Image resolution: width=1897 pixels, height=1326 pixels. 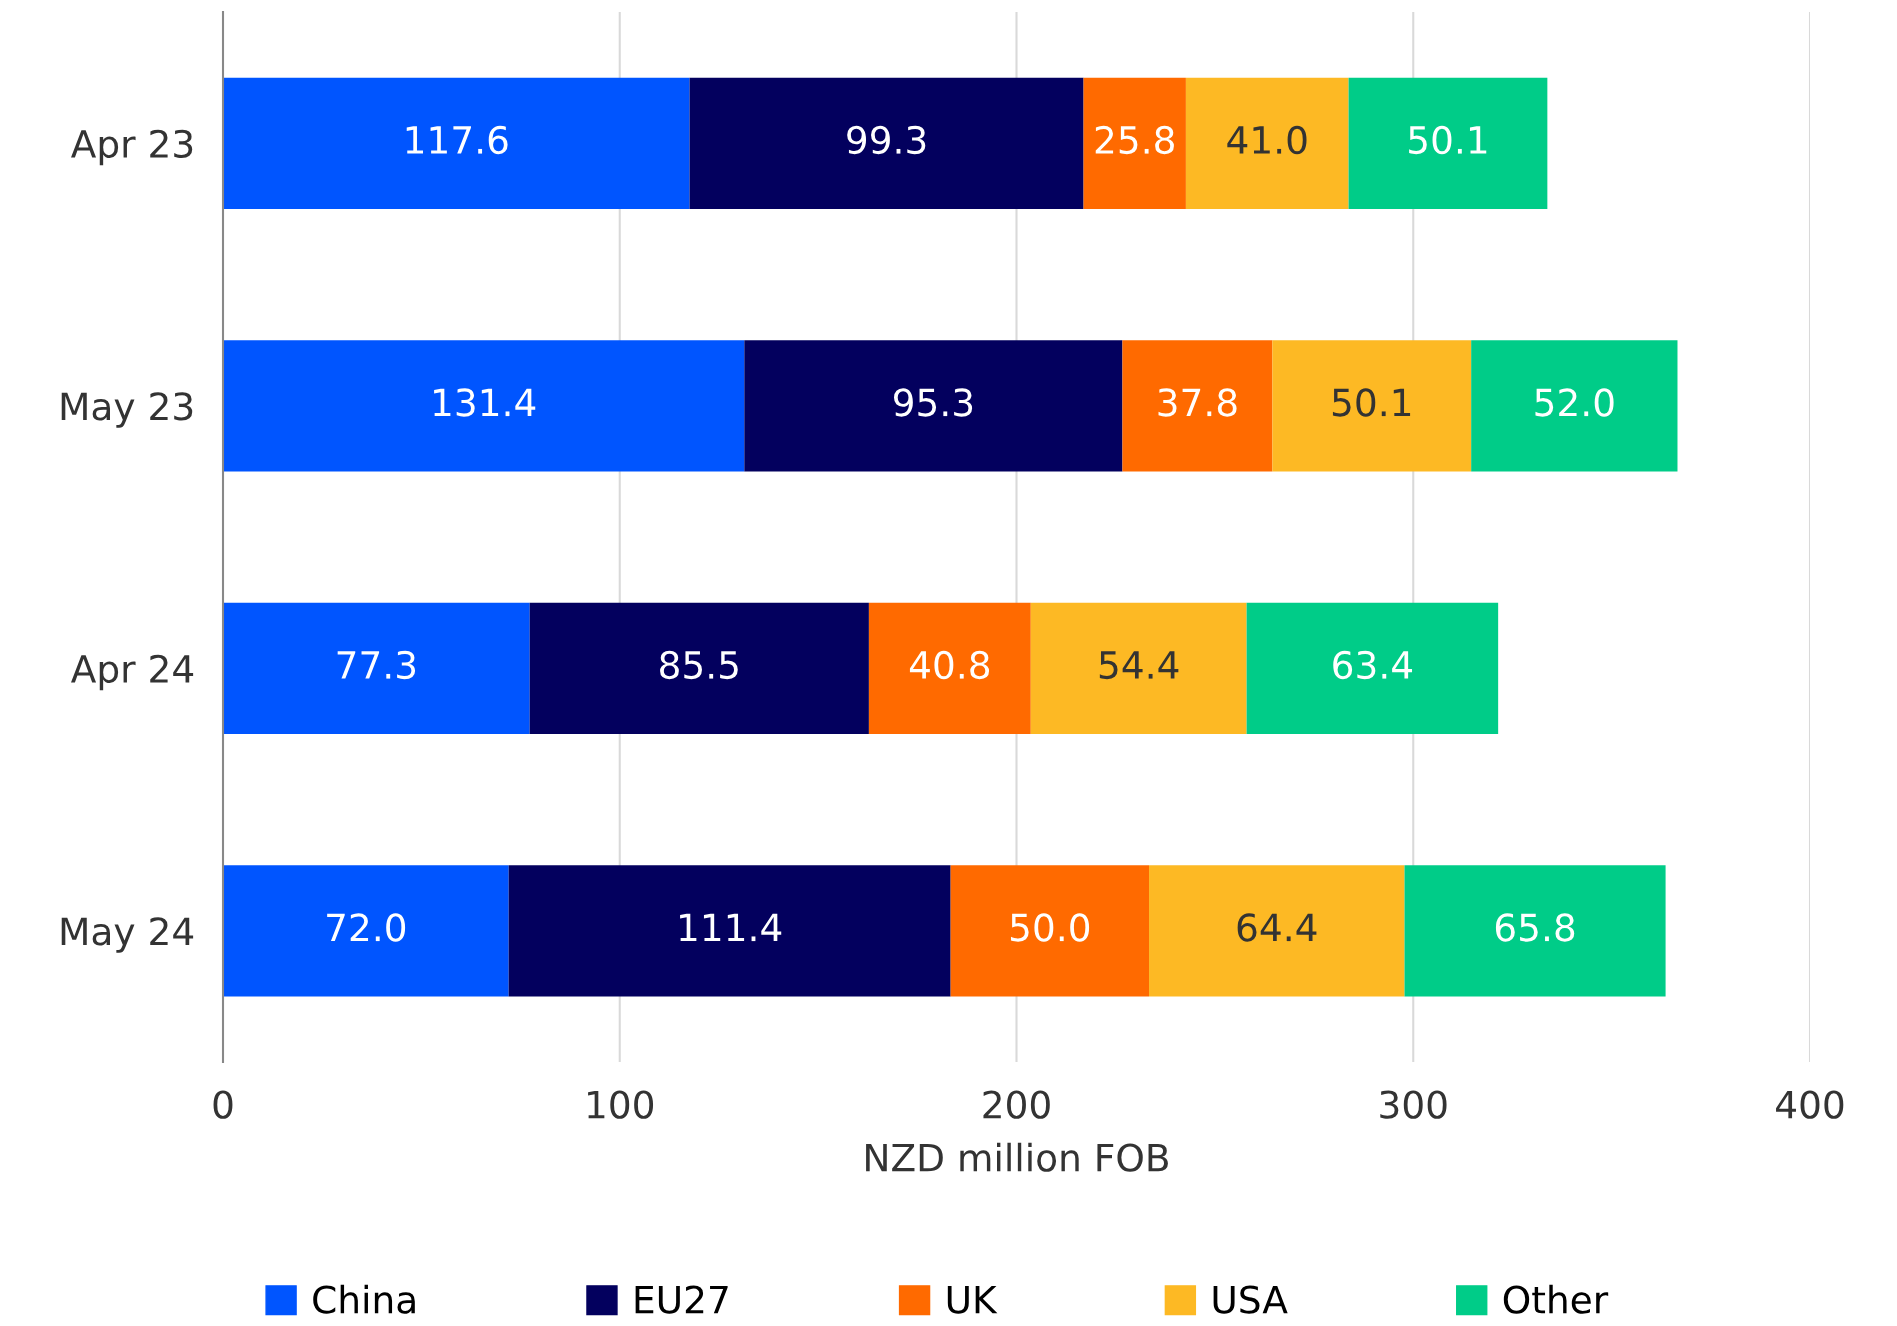 I want to click on legend-label: EU27, so click(x=681, y=1299).